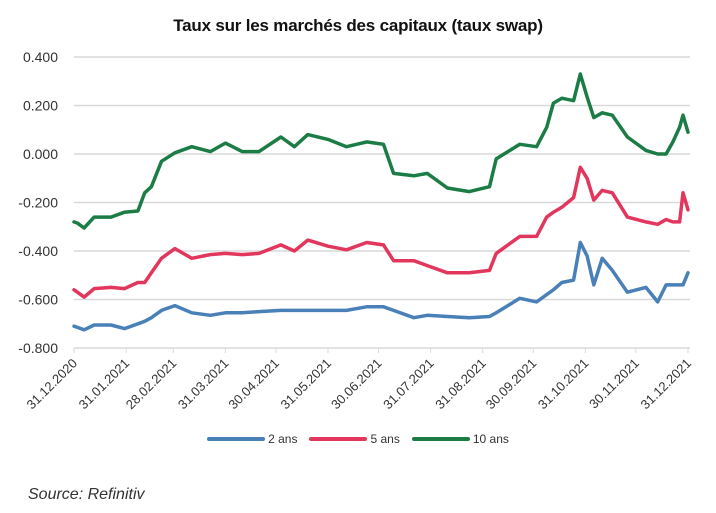 This screenshot has width=716, height=513. I want to click on legend-label-2ans: 2 ans, so click(283, 439).